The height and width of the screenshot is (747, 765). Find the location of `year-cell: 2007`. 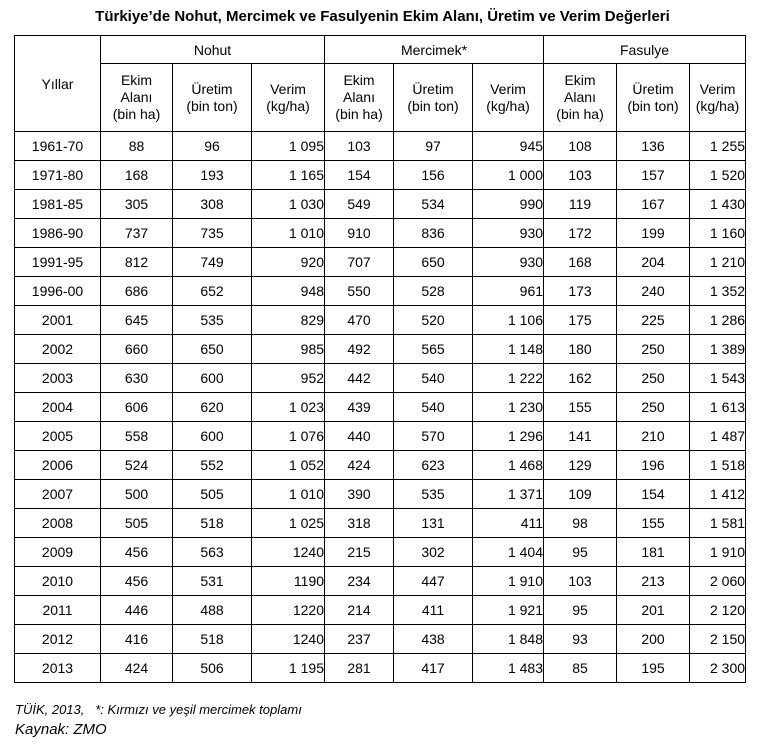

year-cell: 2007 is located at coordinates (57, 494).